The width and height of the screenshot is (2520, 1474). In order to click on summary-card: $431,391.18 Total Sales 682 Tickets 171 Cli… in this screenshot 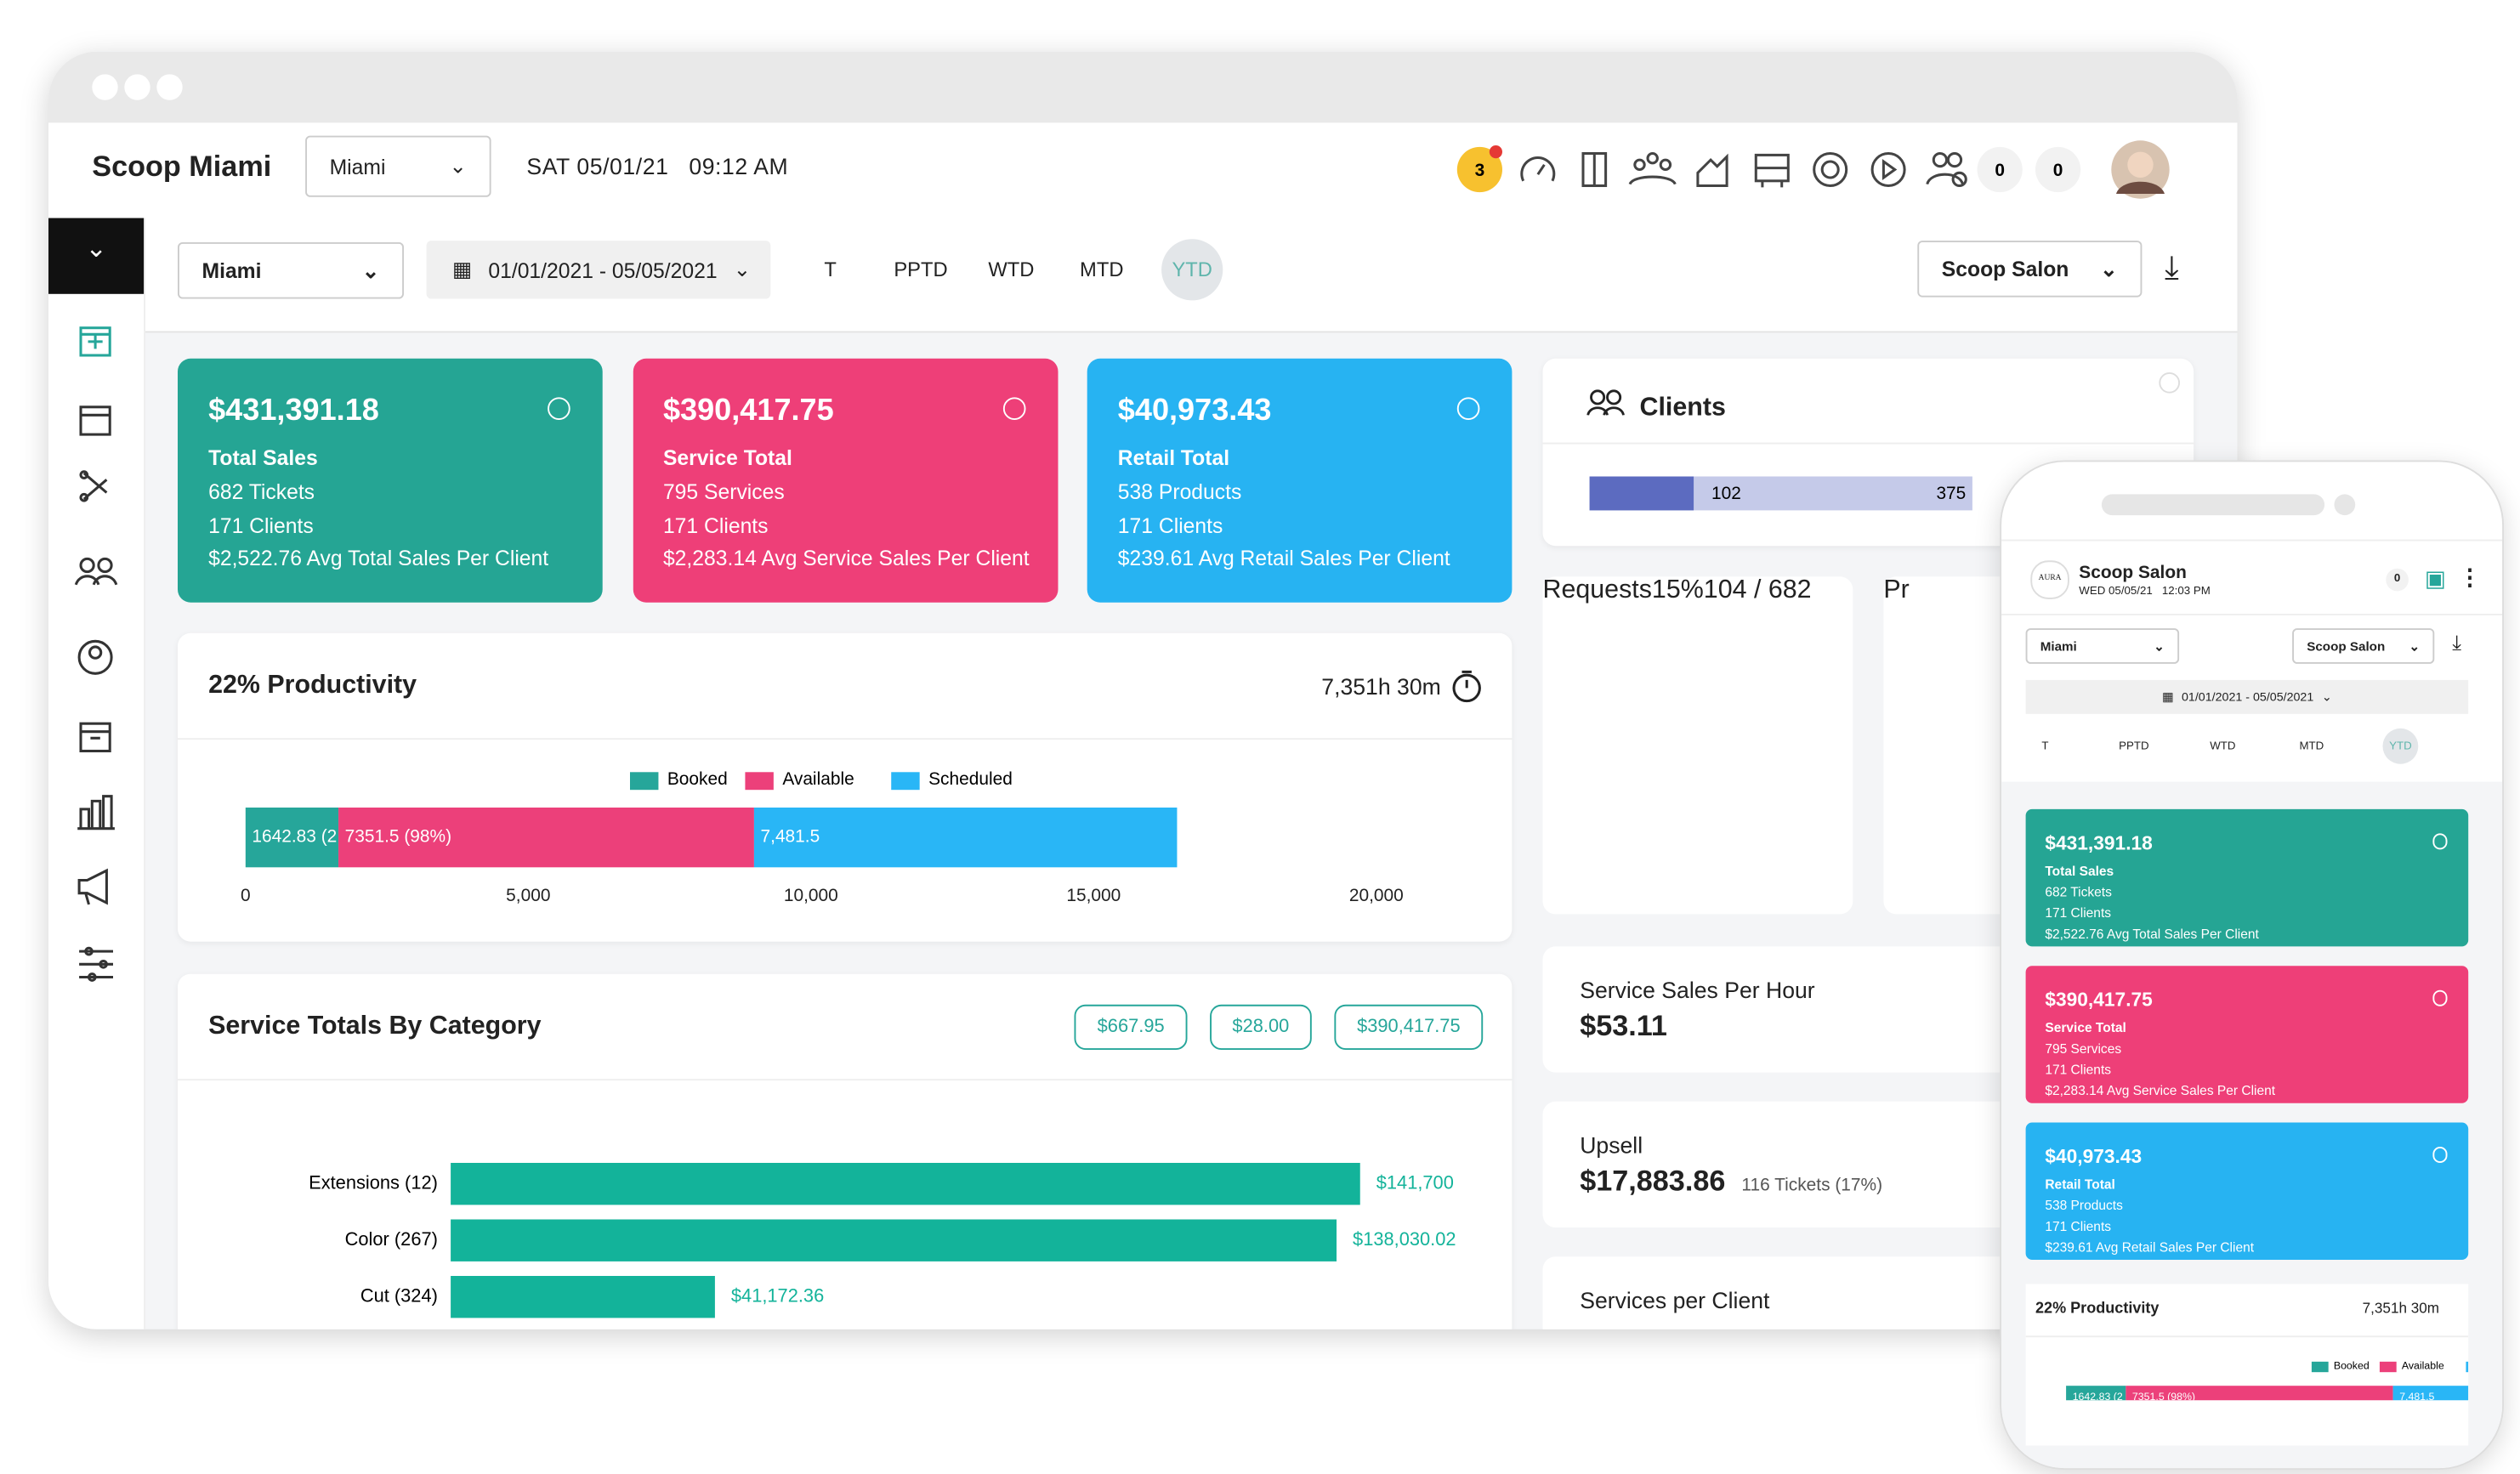, I will do `click(2247, 877)`.